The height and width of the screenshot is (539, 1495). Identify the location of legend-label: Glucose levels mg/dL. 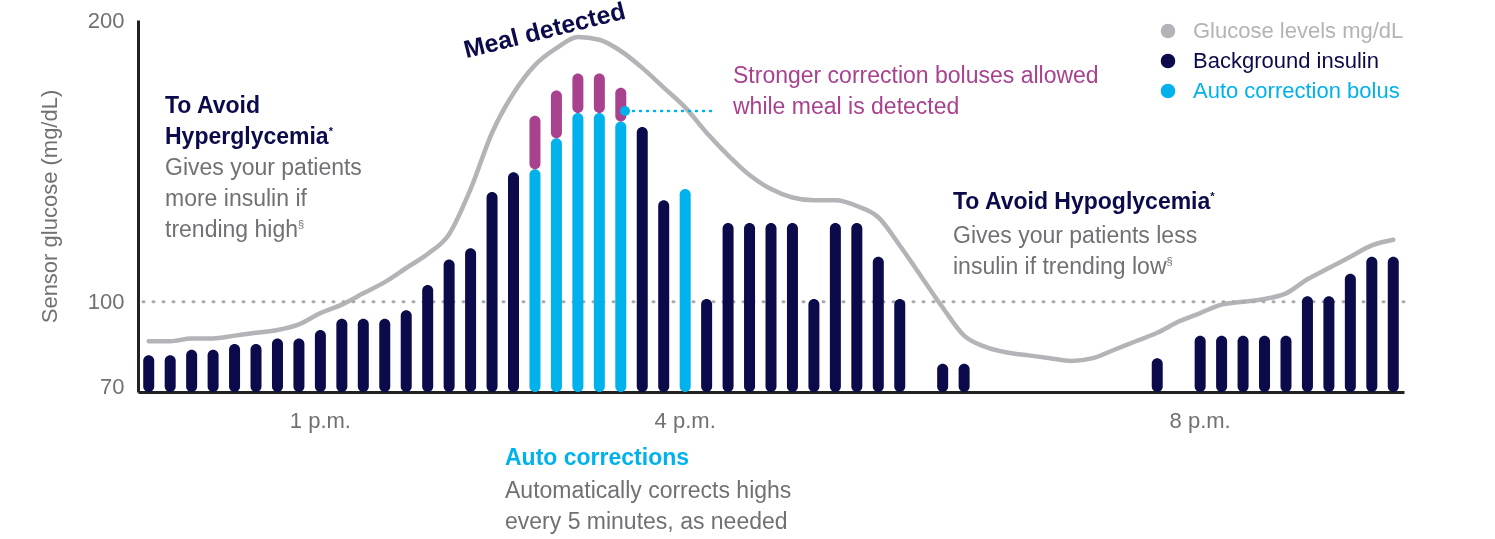
(1298, 30).